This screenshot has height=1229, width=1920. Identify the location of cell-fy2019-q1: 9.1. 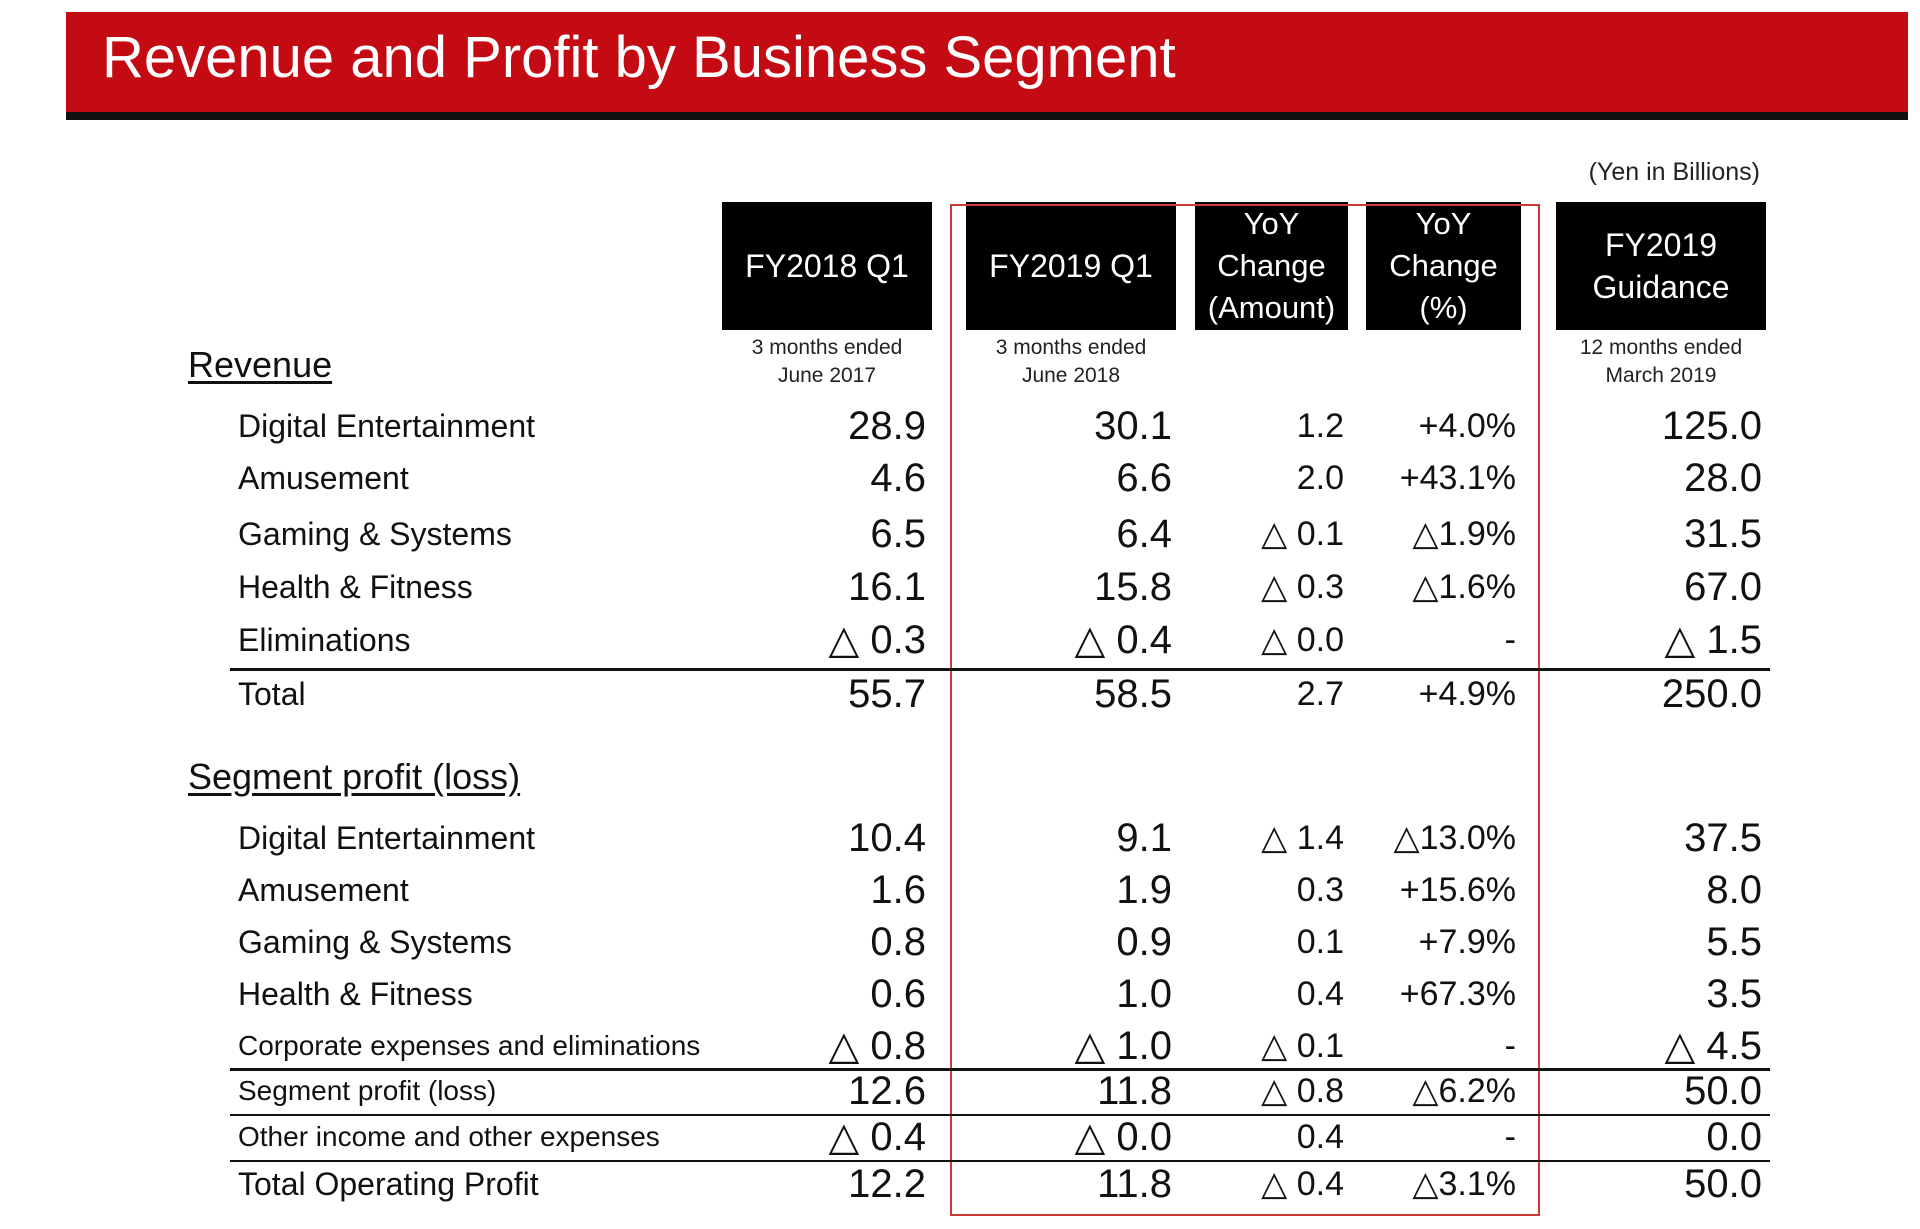
(1144, 838).